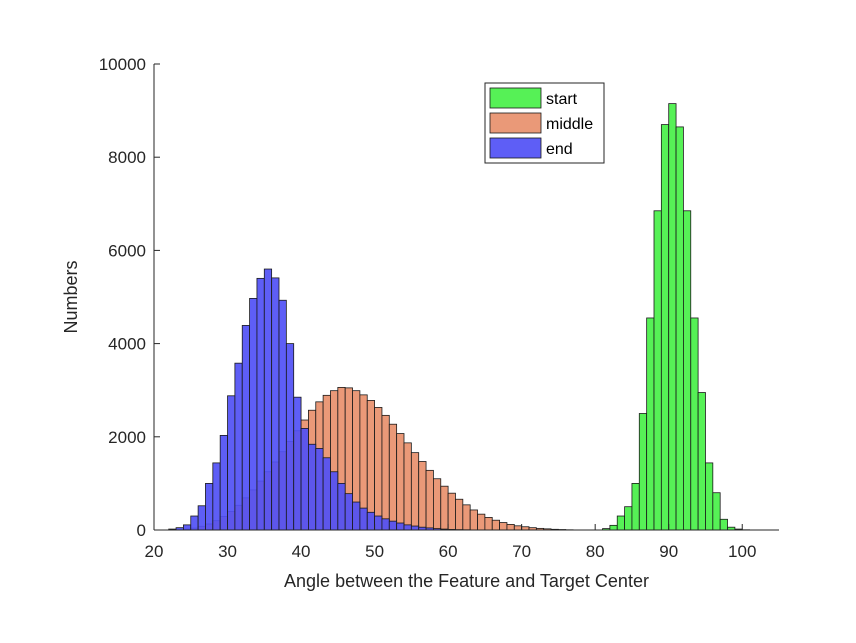  I want to click on y-tick-label: 2000, so click(127, 437).